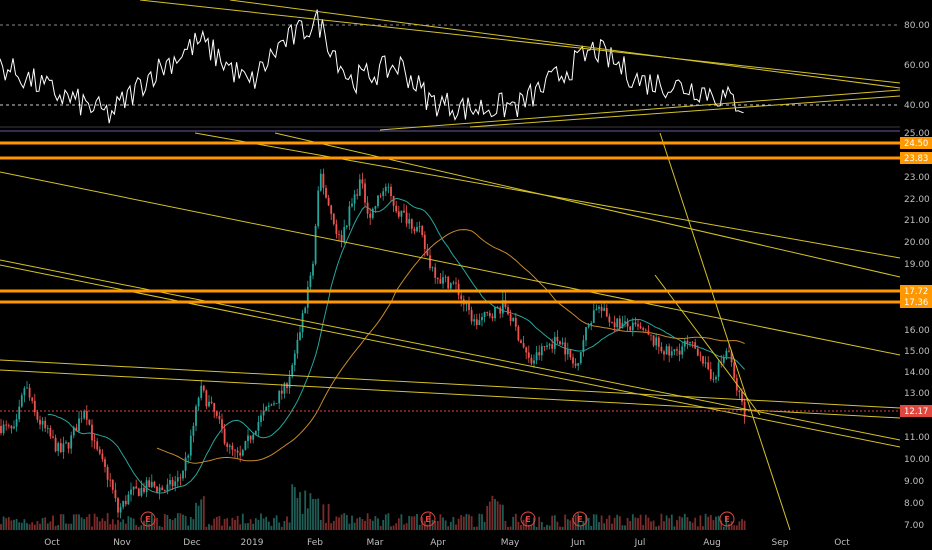  What do you see at coordinates (917, 66) in the screenshot?
I see `rsi-scale-label: 60.00` at bounding box center [917, 66].